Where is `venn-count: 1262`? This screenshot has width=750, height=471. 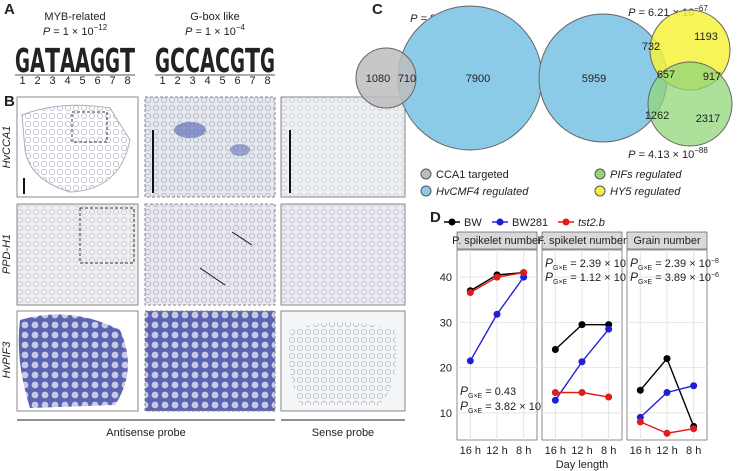
venn-count: 1262 is located at coordinates (657, 116).